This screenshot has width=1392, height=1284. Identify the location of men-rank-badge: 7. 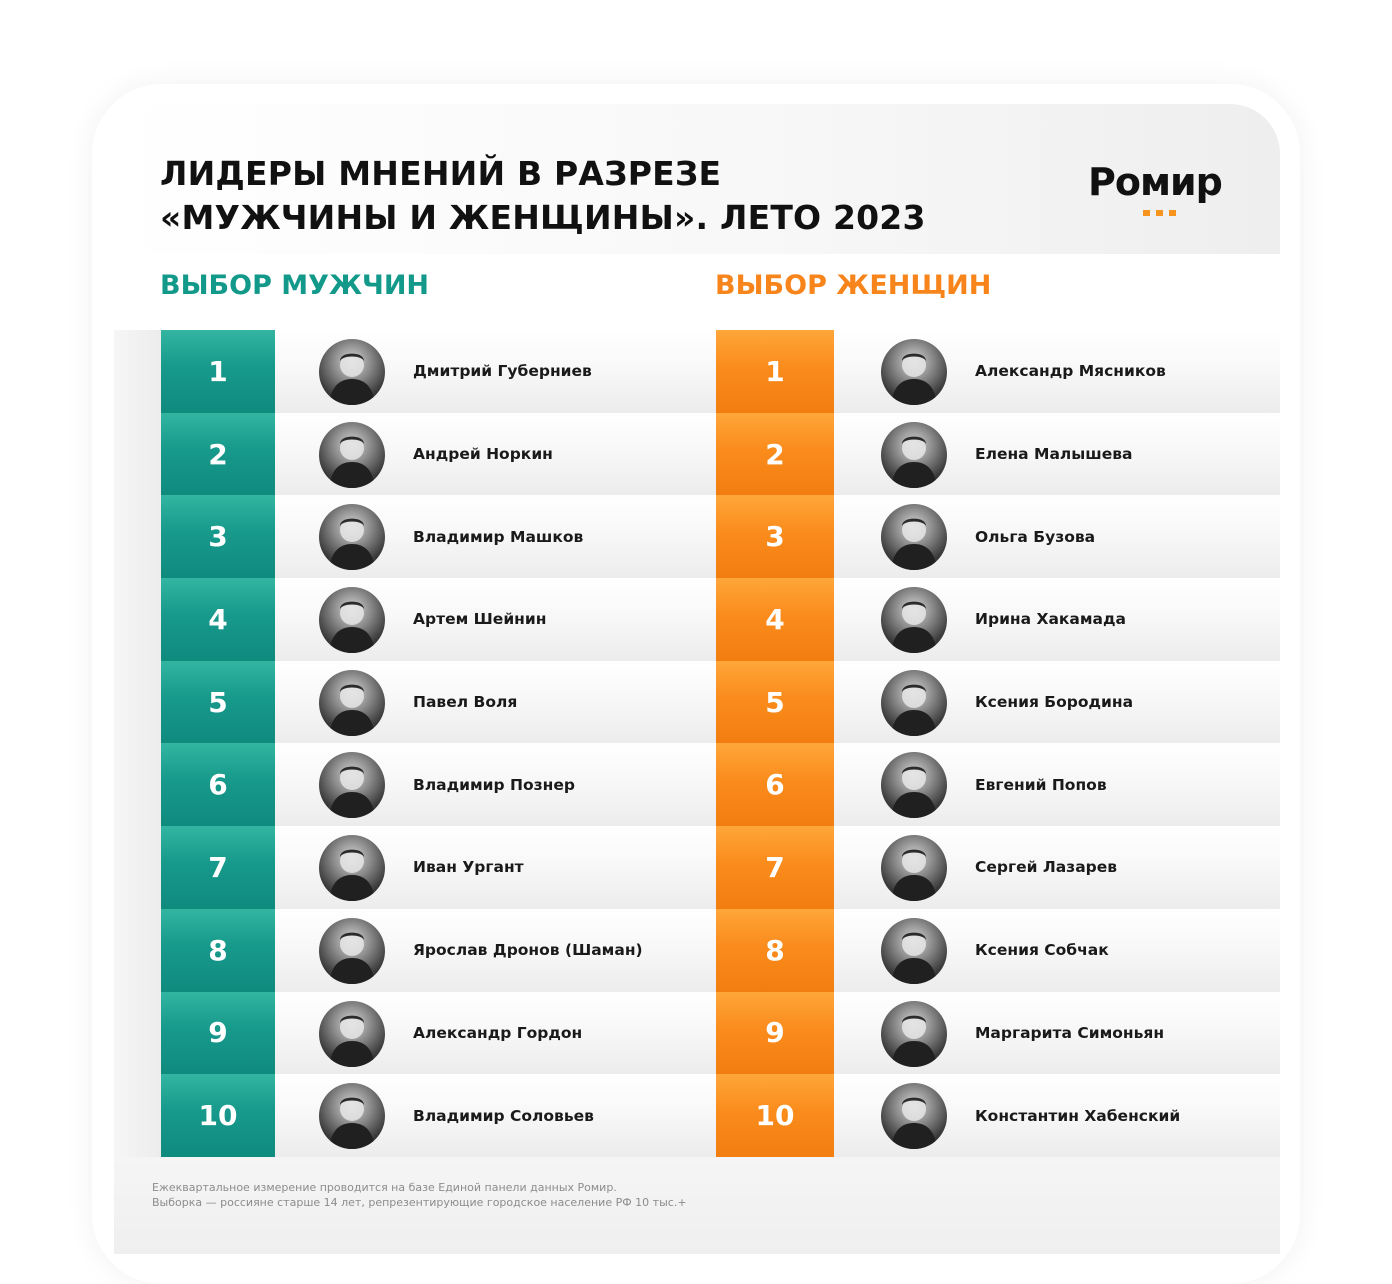
(218, 867).